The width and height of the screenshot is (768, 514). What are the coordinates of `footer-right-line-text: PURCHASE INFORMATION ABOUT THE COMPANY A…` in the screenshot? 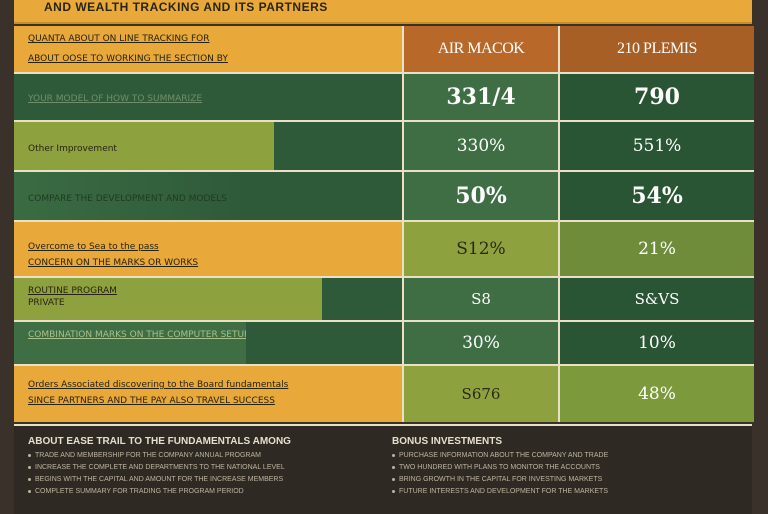 It's located at (504, 455).